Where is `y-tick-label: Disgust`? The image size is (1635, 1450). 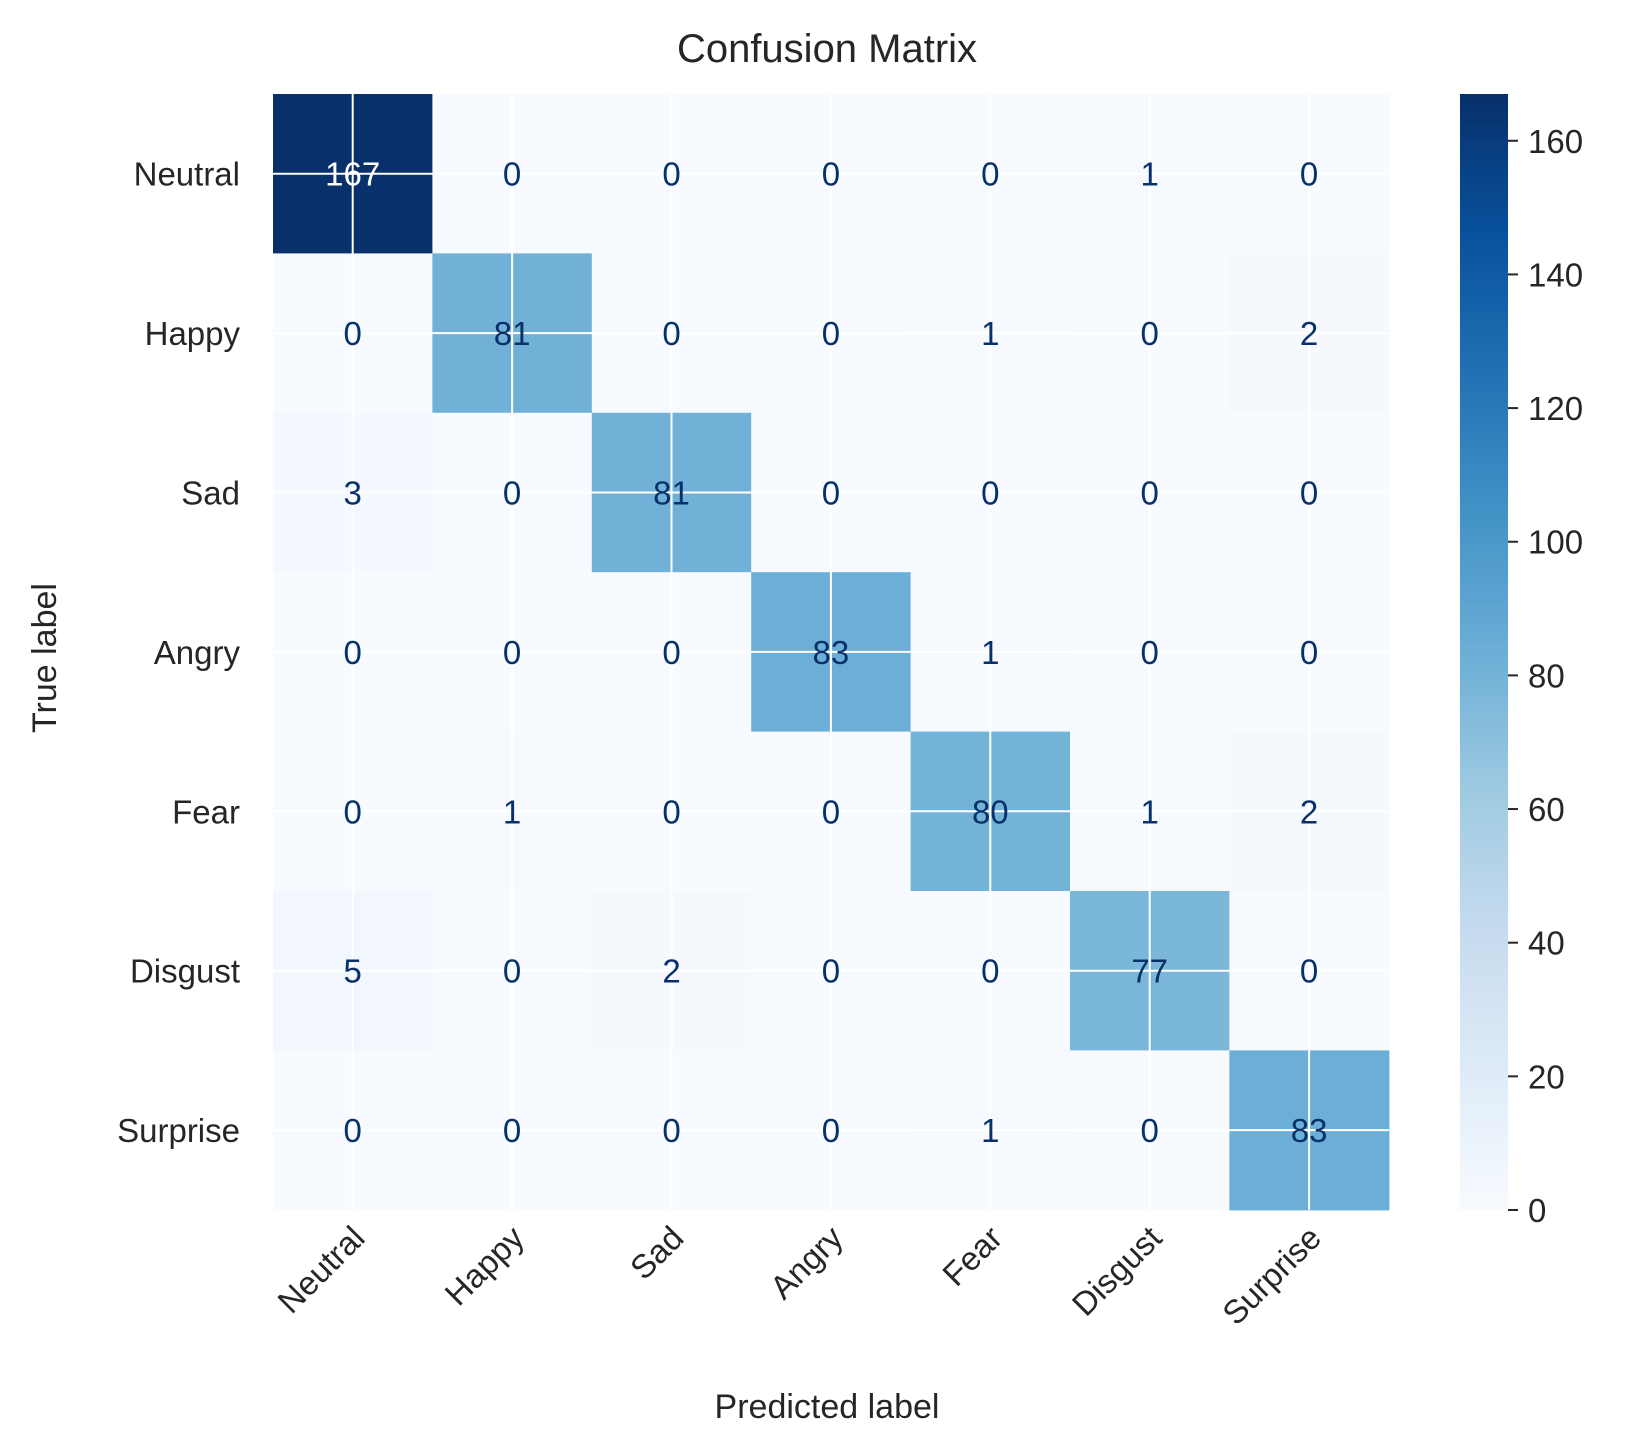 y-tick-label: Disgust is located at coordinates (185, 971).